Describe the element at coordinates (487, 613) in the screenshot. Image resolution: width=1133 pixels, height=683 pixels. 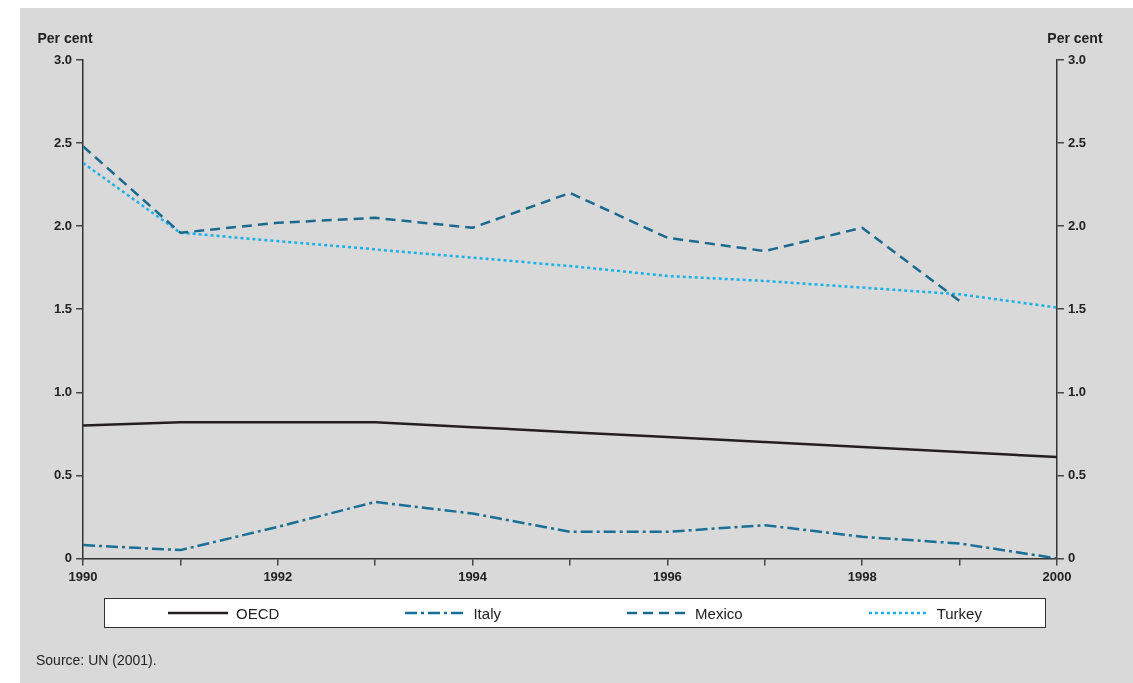
I see `legend-label: Italy` at that location.